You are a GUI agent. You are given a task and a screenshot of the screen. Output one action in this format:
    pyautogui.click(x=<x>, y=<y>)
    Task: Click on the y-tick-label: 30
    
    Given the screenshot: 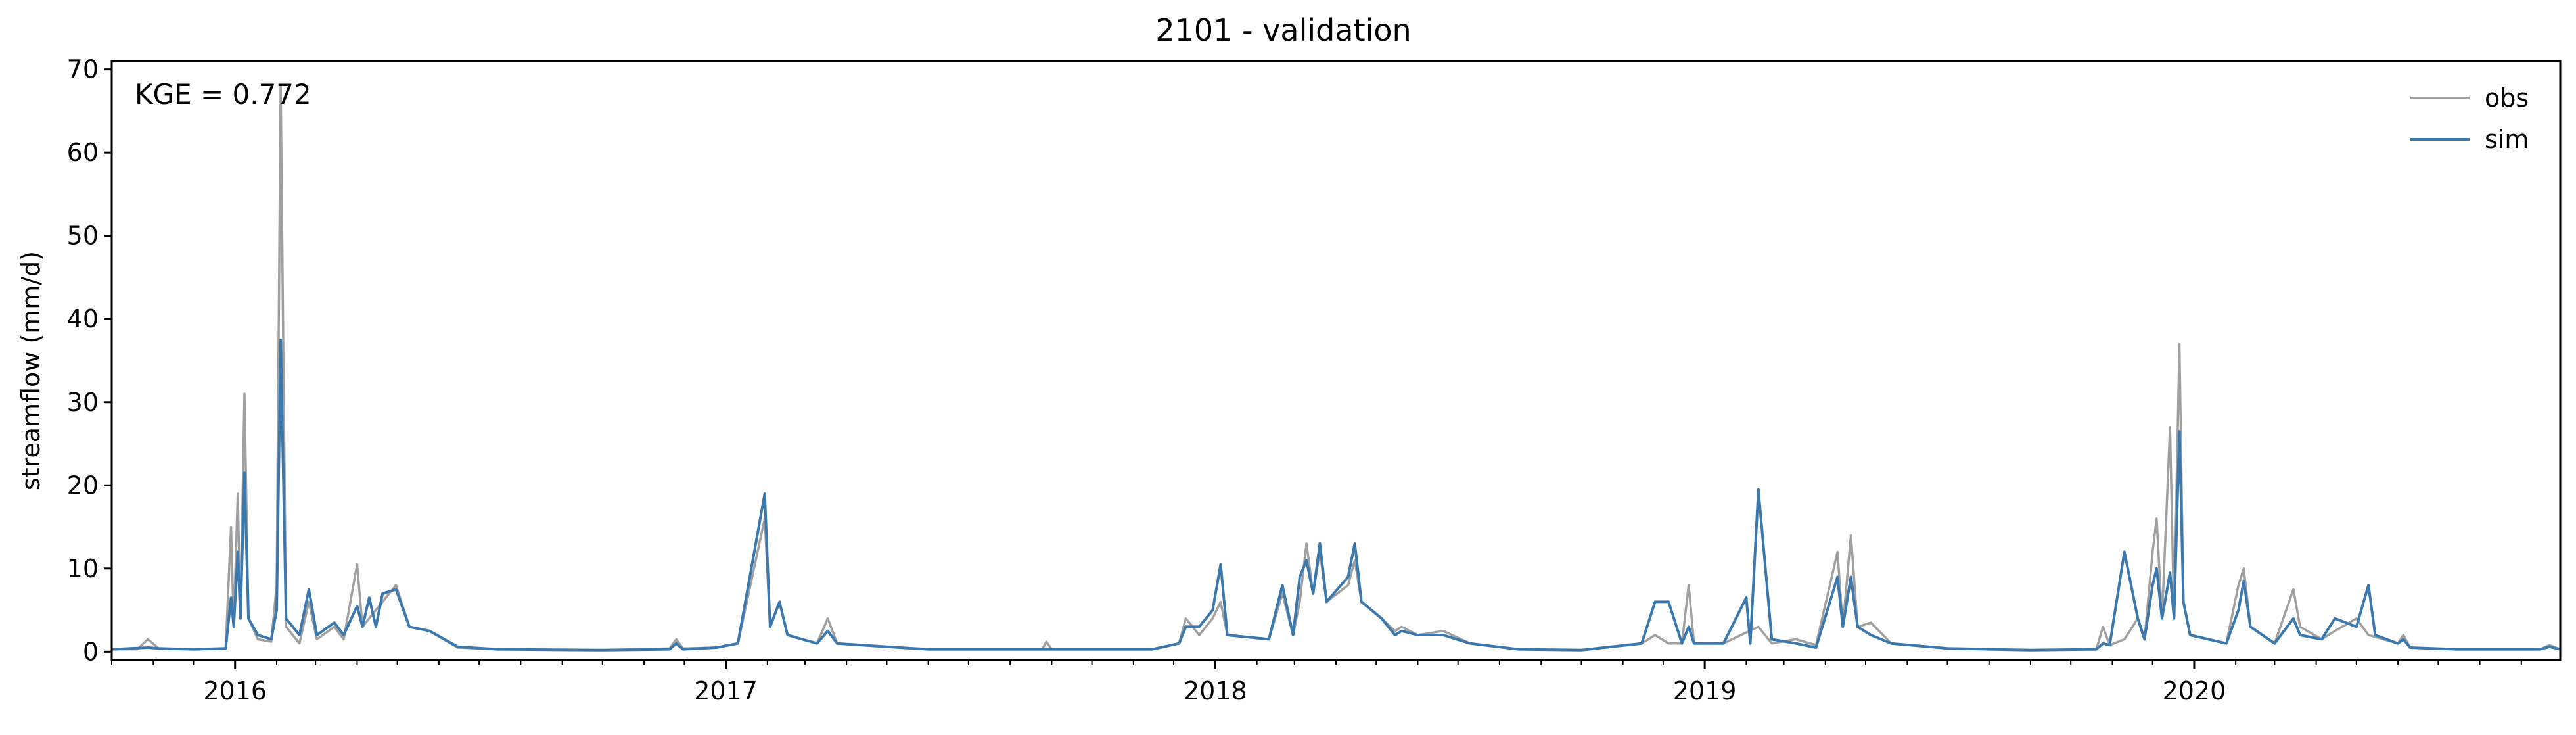 What is the action you would take?
    pyautogui.click(x=83, y=402)
    